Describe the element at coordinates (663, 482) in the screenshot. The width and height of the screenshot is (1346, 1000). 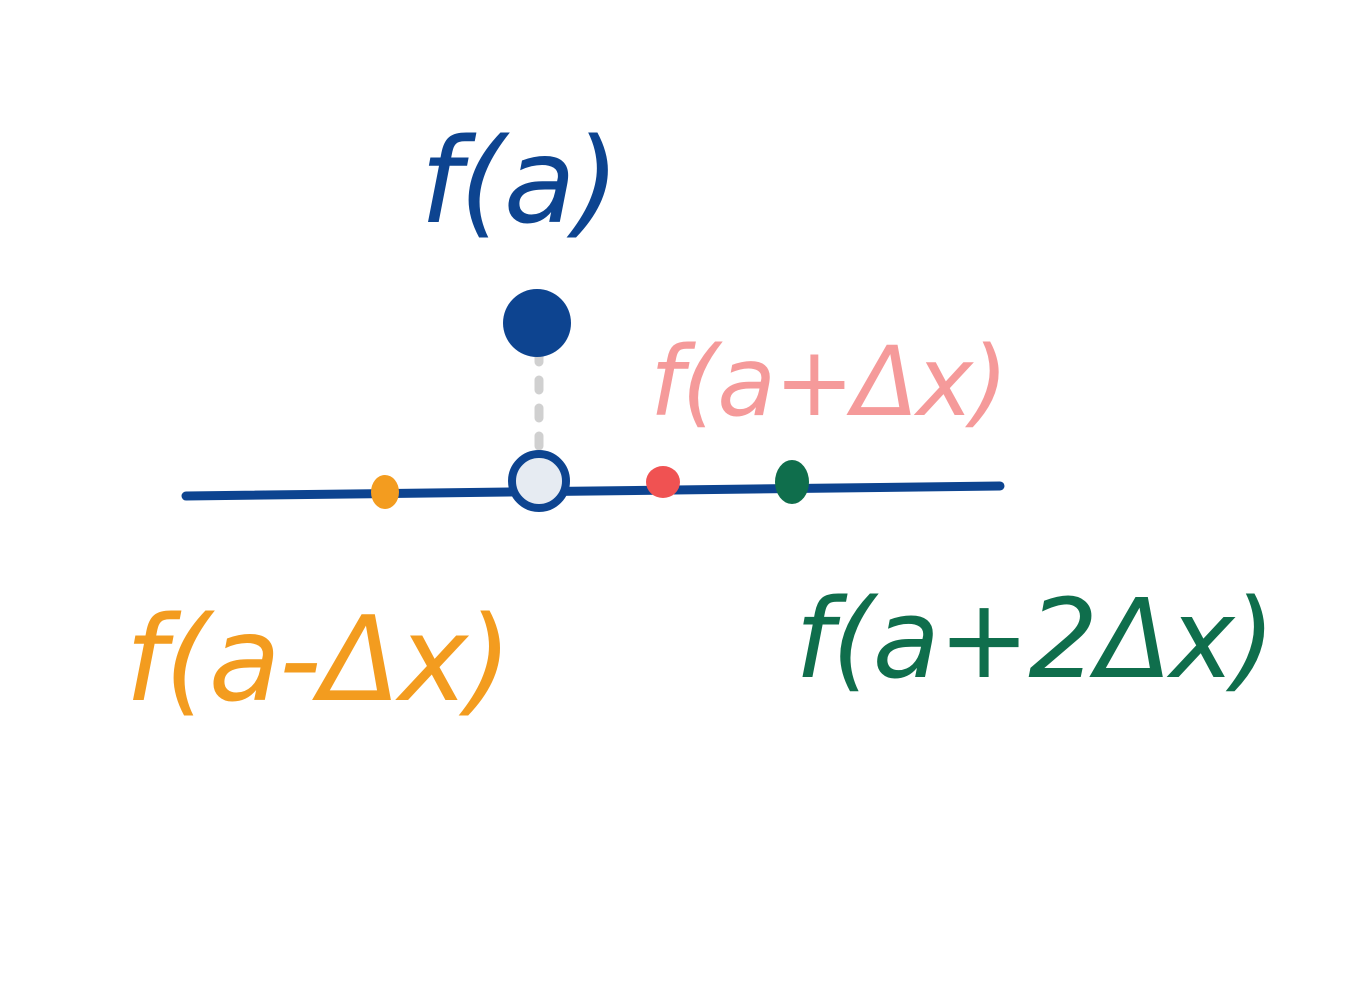
I see `point-a-plus-dx` at that location.